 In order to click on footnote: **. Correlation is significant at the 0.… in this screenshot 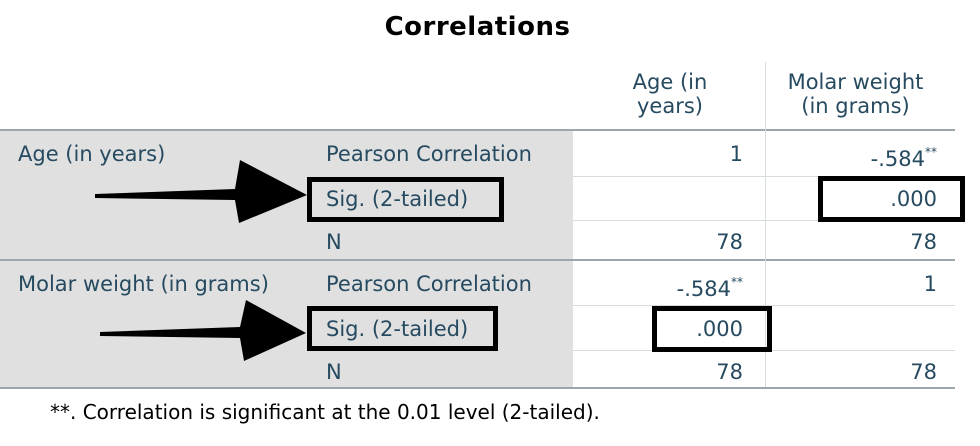, I will do `click(325, 412)`.